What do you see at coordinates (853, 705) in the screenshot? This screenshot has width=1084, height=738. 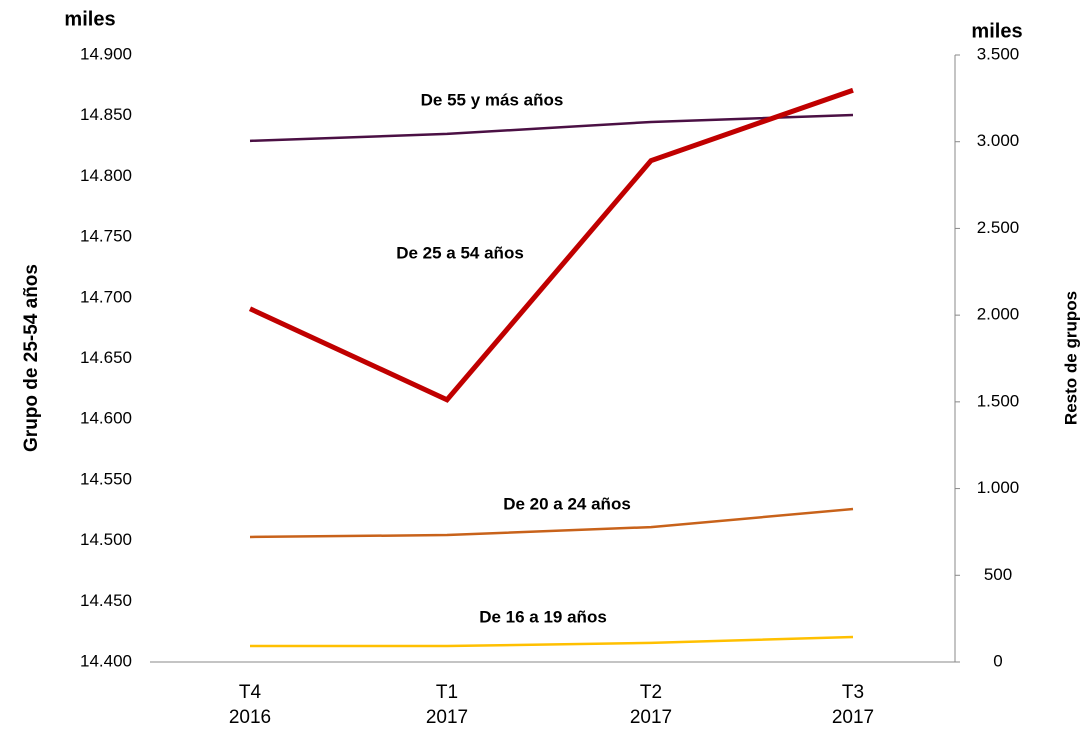 I see `x-tick-label: T3 2017` at bounding box center [853, 705].